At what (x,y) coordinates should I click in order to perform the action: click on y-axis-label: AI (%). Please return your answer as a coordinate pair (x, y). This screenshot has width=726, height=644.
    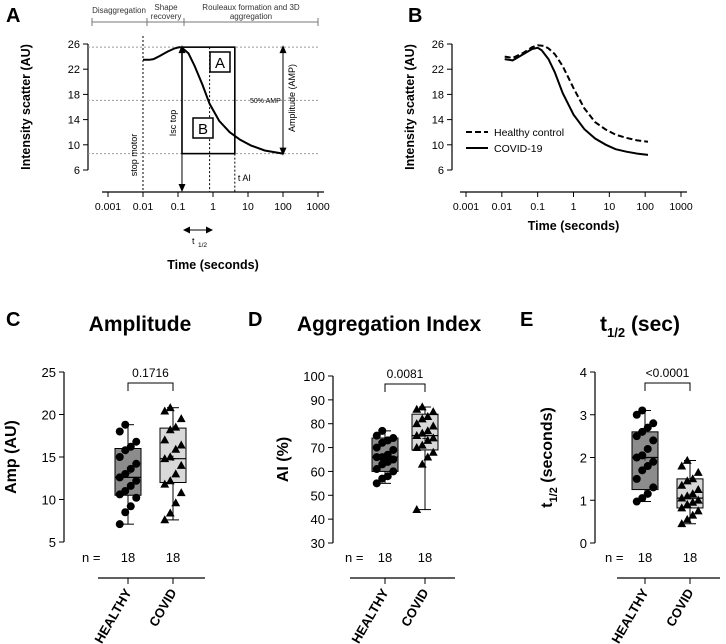
    Looking at the image, I should click on (283, 459).